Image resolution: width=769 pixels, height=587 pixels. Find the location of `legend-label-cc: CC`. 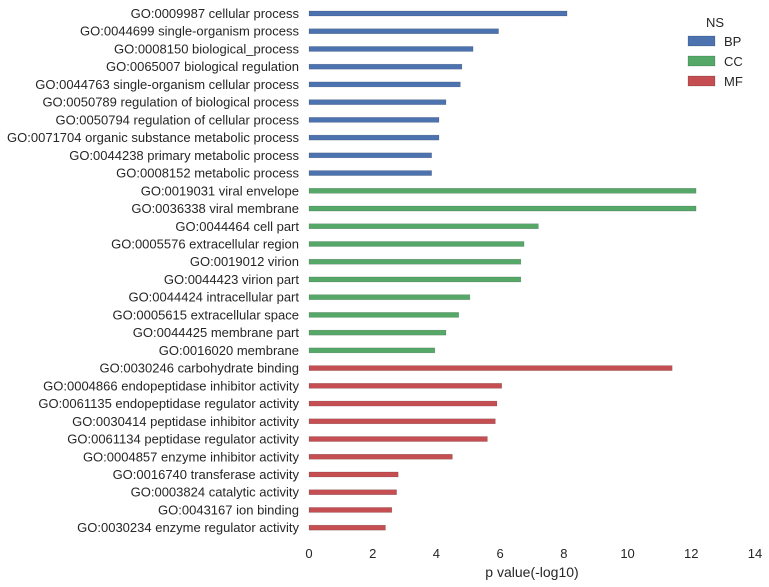

legend-label-cc: CC is located at coordinates (733, 61).